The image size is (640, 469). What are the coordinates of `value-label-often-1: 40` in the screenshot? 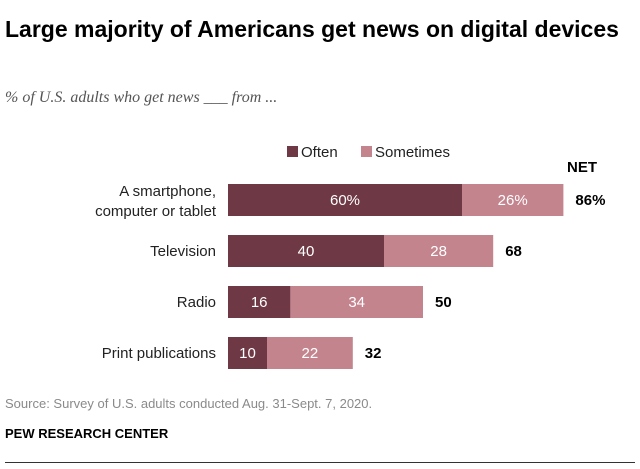 It's located at (306, 251).